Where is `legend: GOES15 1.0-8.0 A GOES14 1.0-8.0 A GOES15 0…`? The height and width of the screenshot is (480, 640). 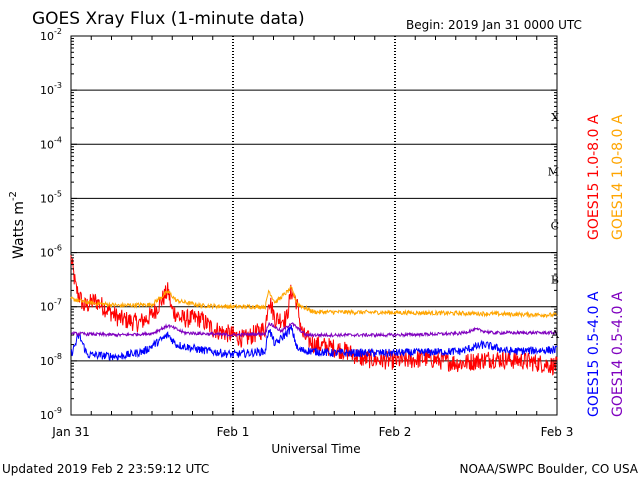 legend: GOES15 1.0-8.0 A GOES14 1.0-8.0 A GOES15 0… is located at coordinates (606, 265).